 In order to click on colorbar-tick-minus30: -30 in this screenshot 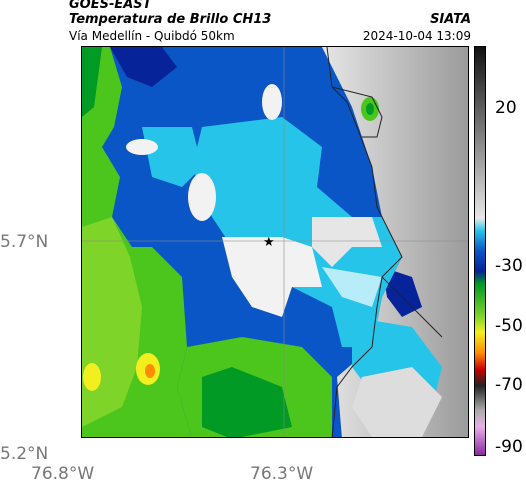, I will do `click(509, 266)`.